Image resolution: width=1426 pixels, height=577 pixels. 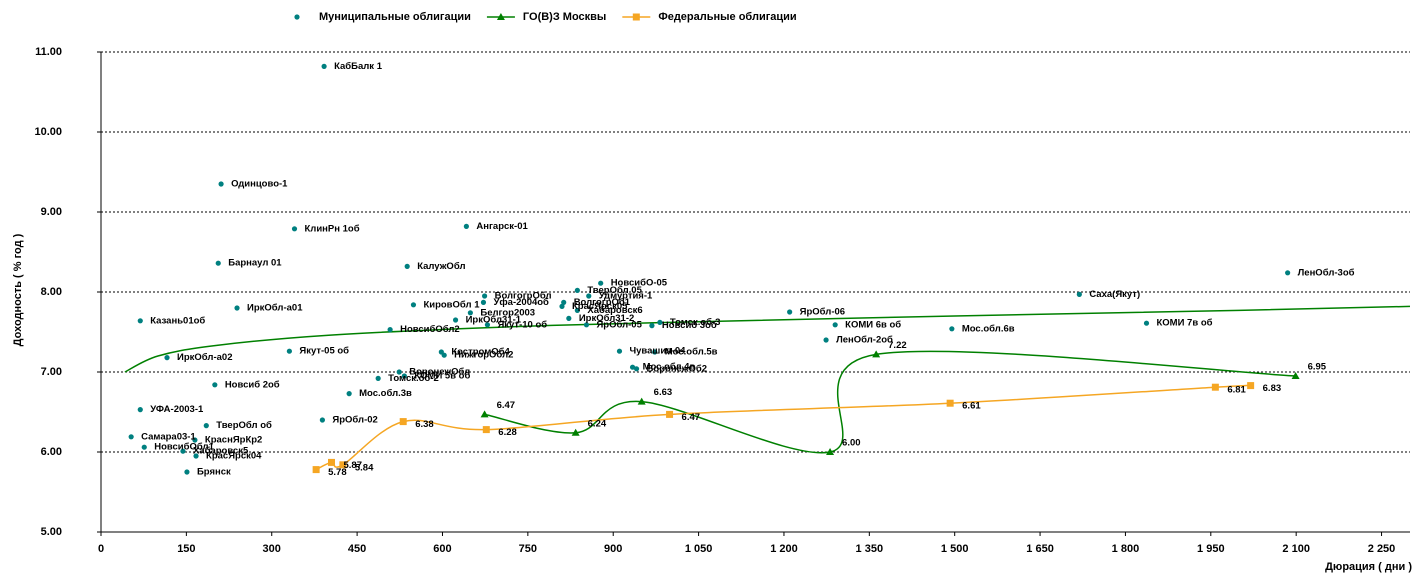 What do you see at coordinates (971, 406) in the screenshot?
I see `data-label: 6.61` at bounding box center [971, 406].